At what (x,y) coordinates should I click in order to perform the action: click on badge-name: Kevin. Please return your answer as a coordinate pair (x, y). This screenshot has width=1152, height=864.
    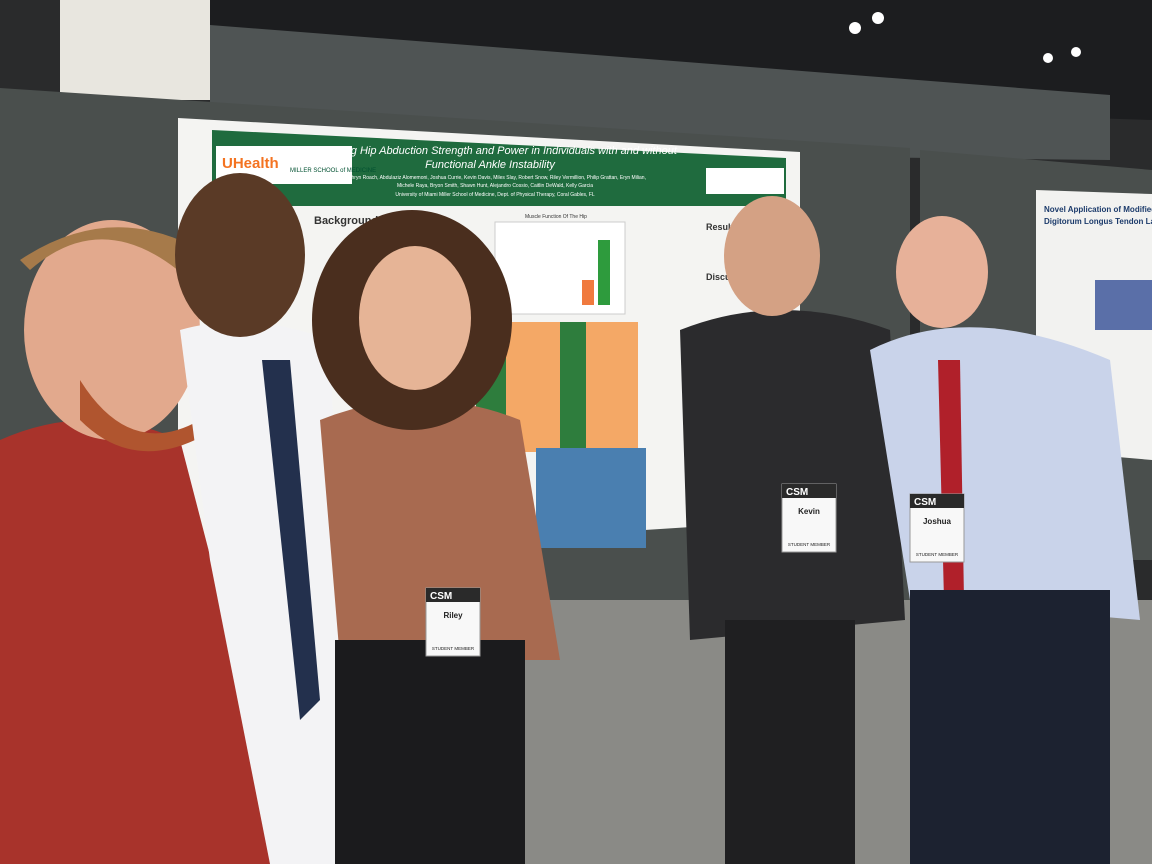
    Looking at the image, I should click on (809, 511).